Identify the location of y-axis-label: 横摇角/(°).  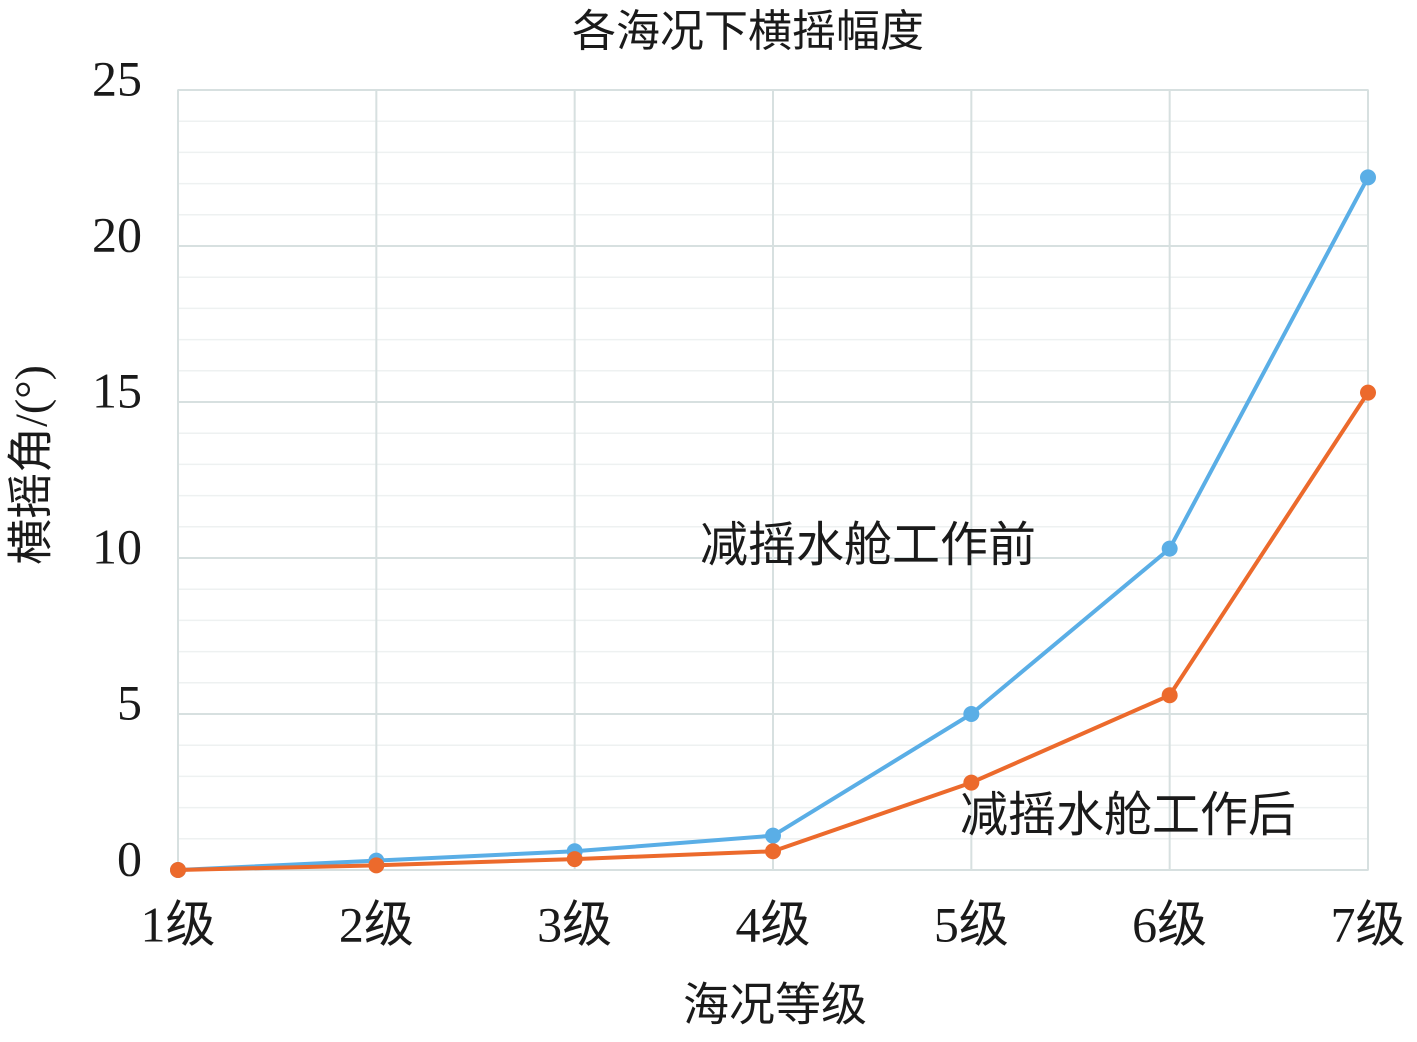
(31, 465).